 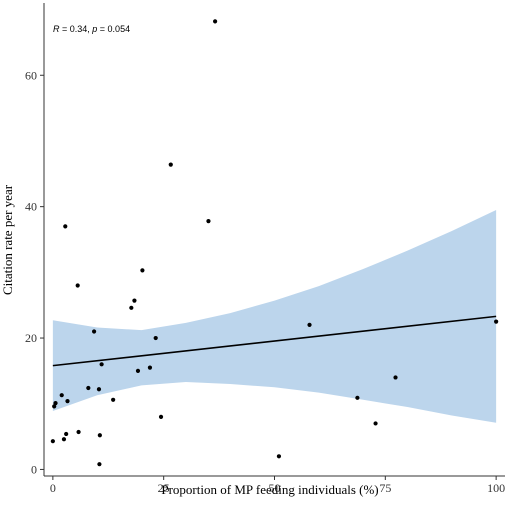 What do you see at coordinates (56, 29) in the screenshot?
I see `r-symbol: R` at bounding box center [56, 29].